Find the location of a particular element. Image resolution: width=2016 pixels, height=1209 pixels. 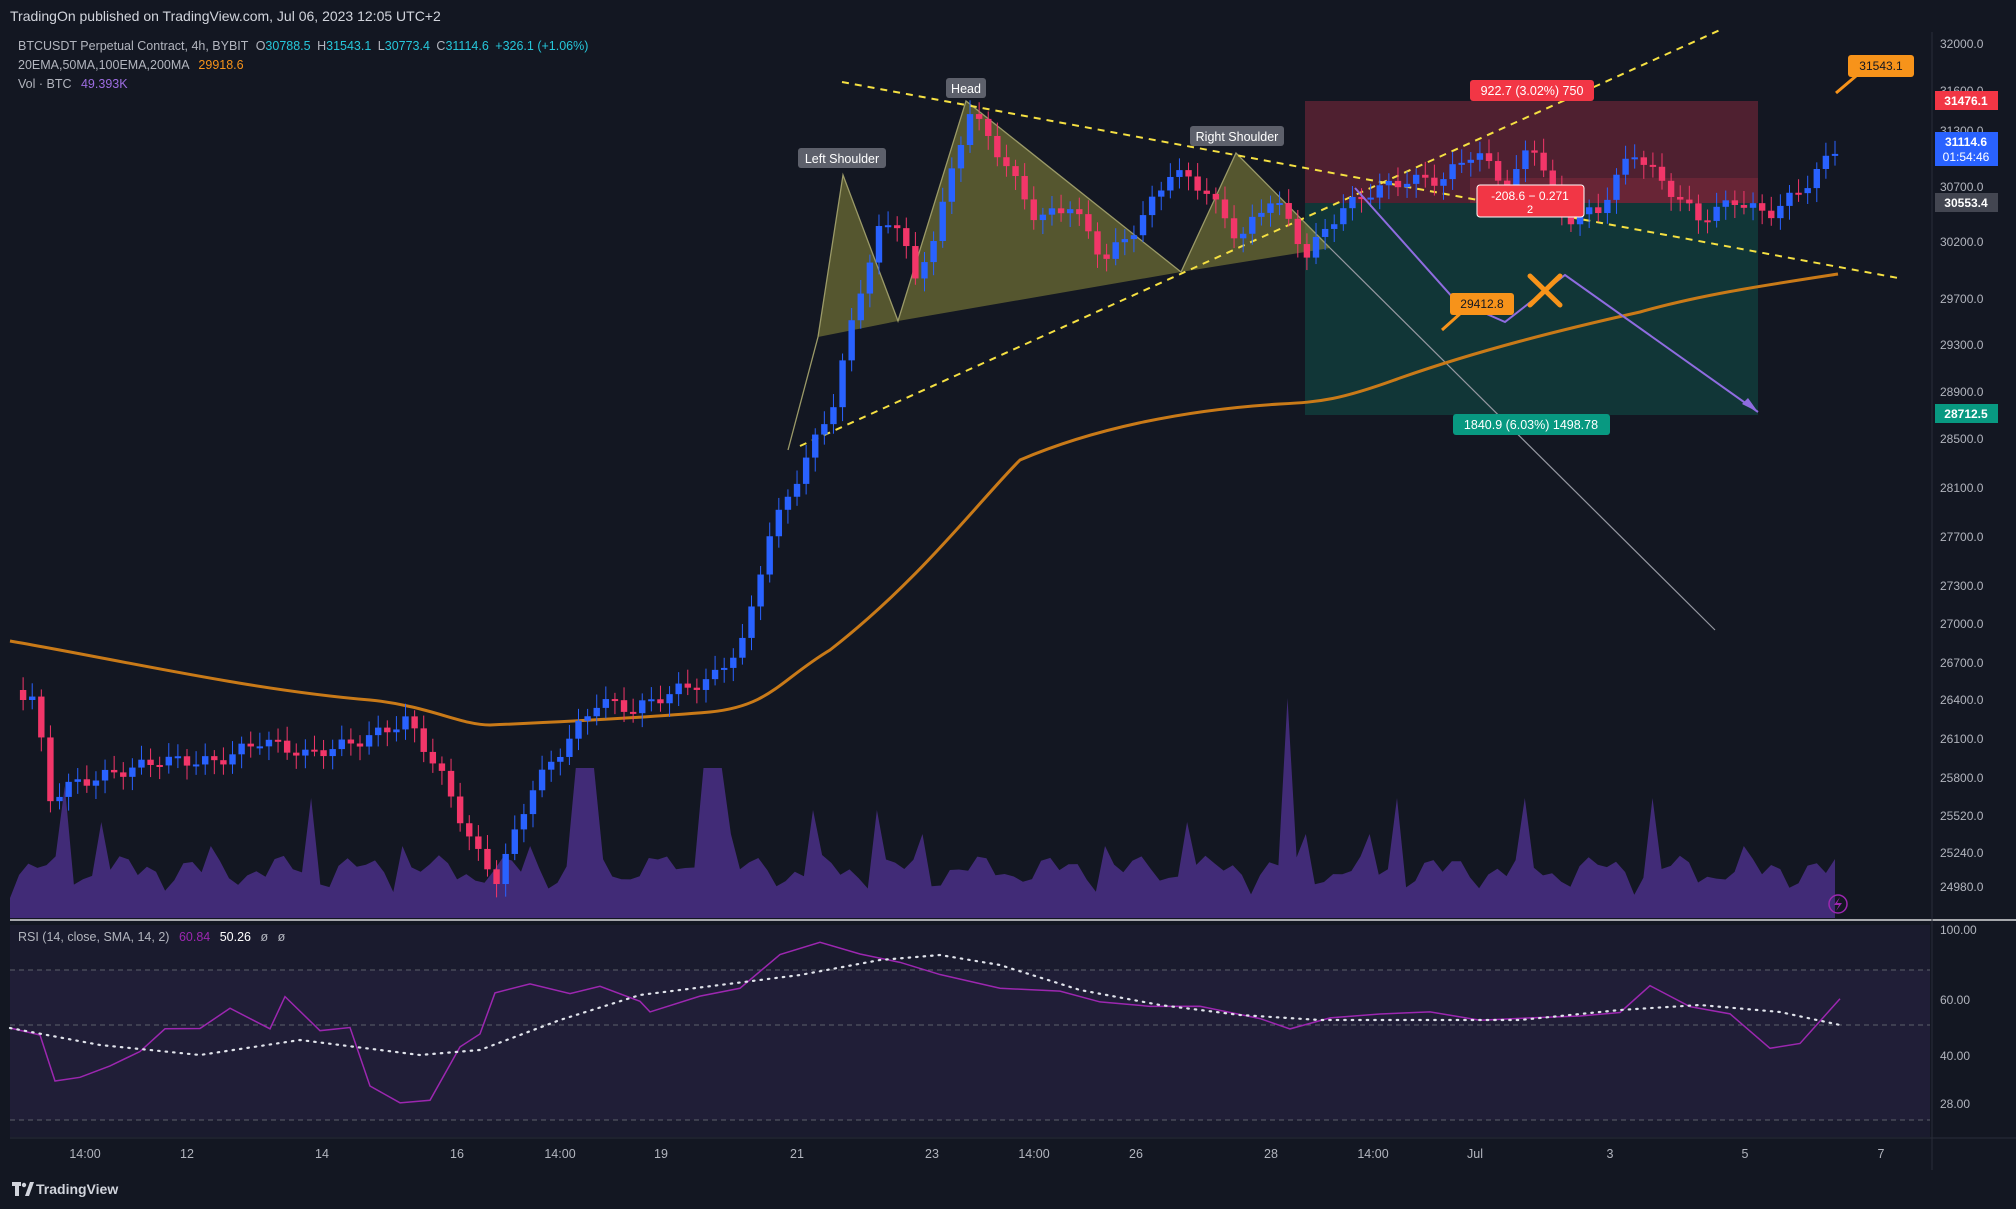

x-mark-icon is located at coordinates (1545, 290).